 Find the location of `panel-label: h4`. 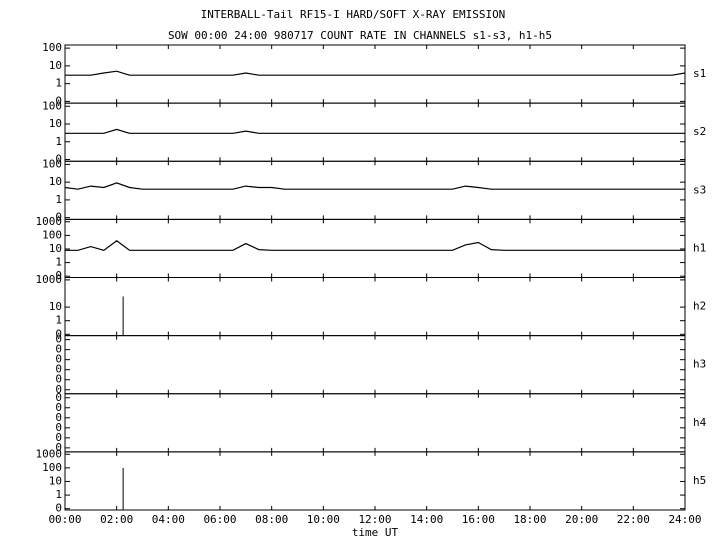

panel-label: h4 is located at coordinates (700, 422).